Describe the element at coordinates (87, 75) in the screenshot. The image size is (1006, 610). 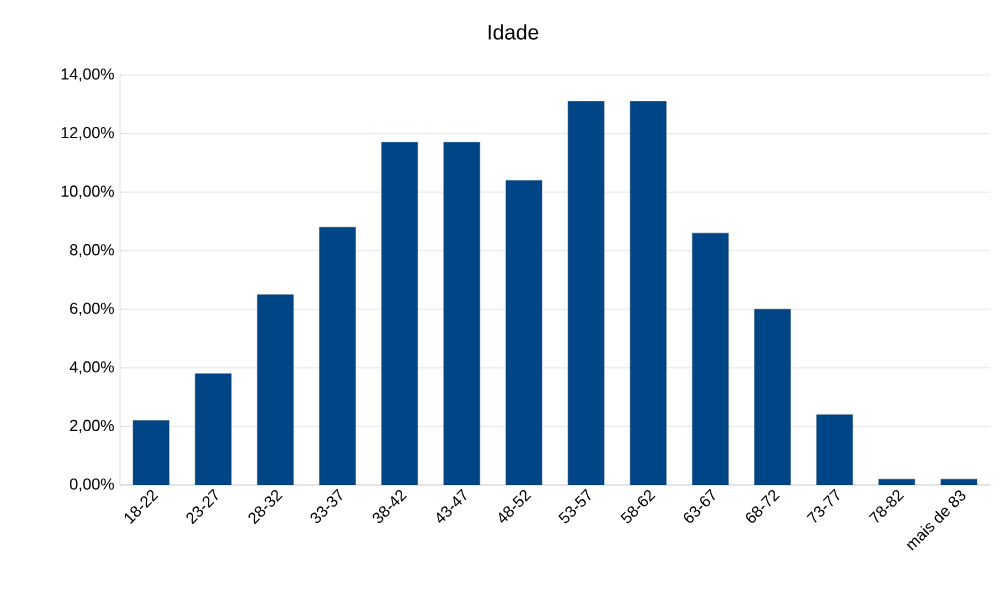
I see `y-tick-label: 14,00%` at that location.